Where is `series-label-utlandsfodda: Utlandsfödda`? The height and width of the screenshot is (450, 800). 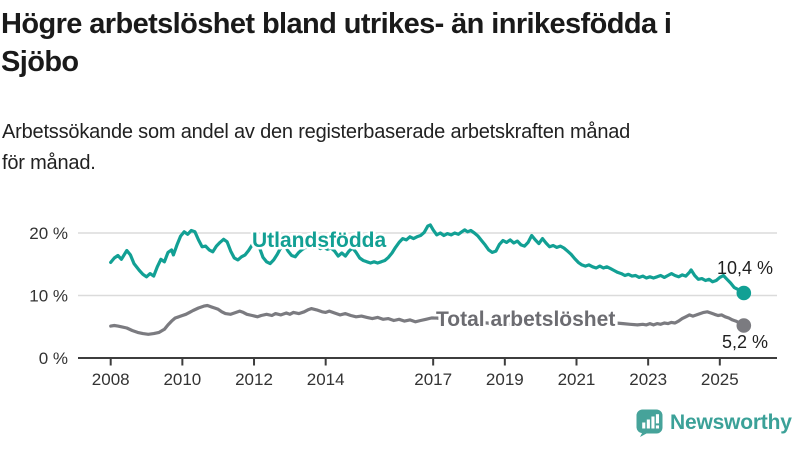
series-label-utlandsfodda: Utlandsfödda is located at coordinates (319, 240).